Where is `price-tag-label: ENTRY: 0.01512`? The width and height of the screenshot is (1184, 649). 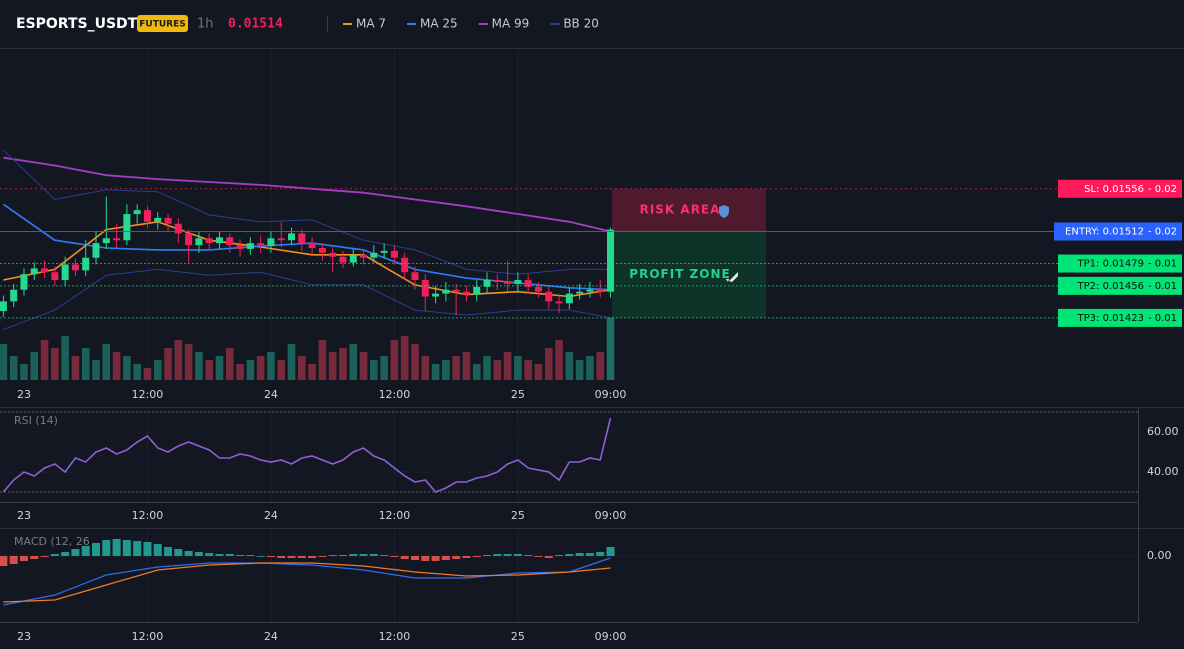 price-tag-label: ENTRY: 0.01512 is located at coordinates (1104, 232).